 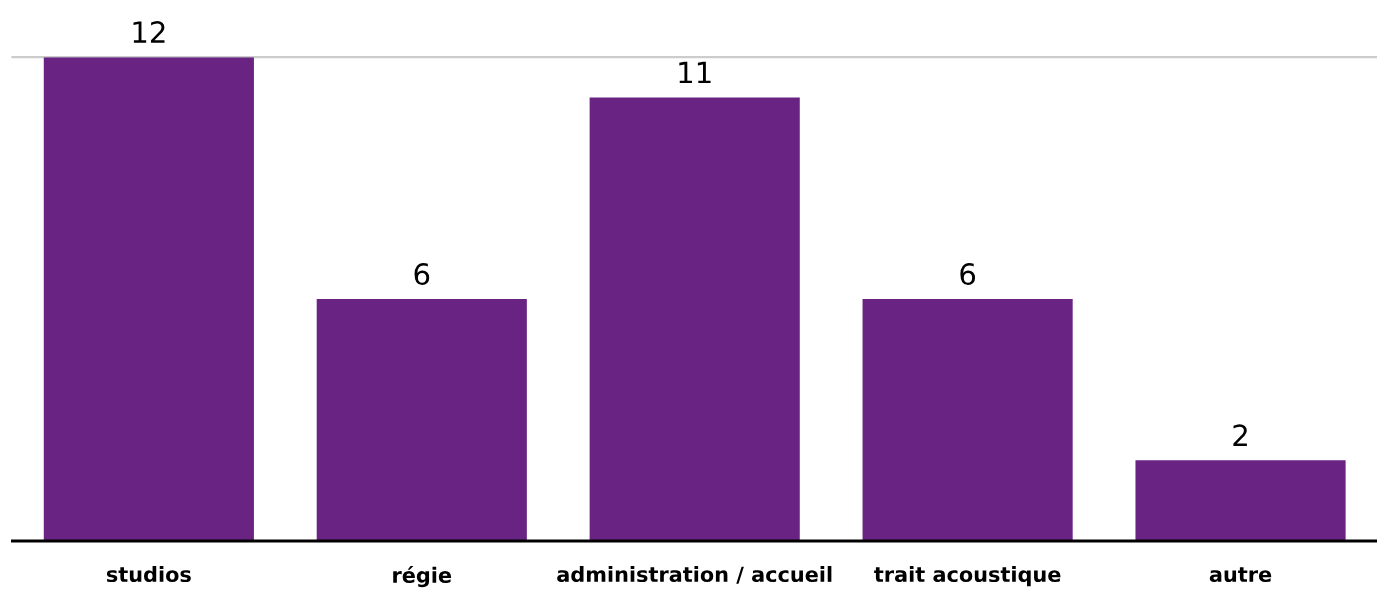 What do you see at coordinates (695, 72) in the screenshot?
I see `data-label: 11` at bounding box center [695, 72].